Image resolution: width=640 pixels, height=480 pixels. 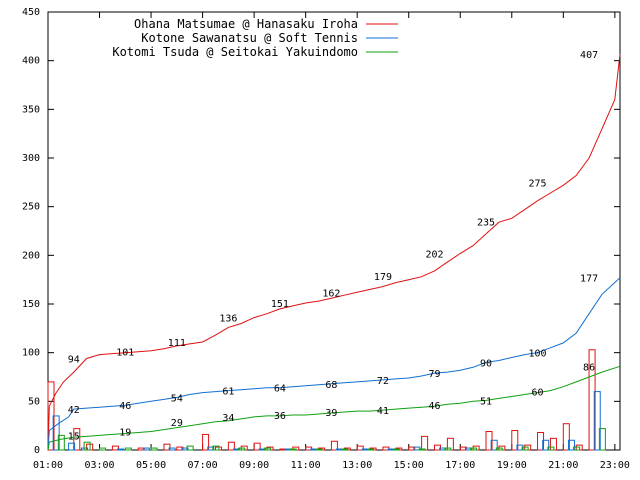 What do you see at coordinates (357, 465) in the screenshot?
I see `x-tick-label: 13:00` at bounding box center [357, 465].